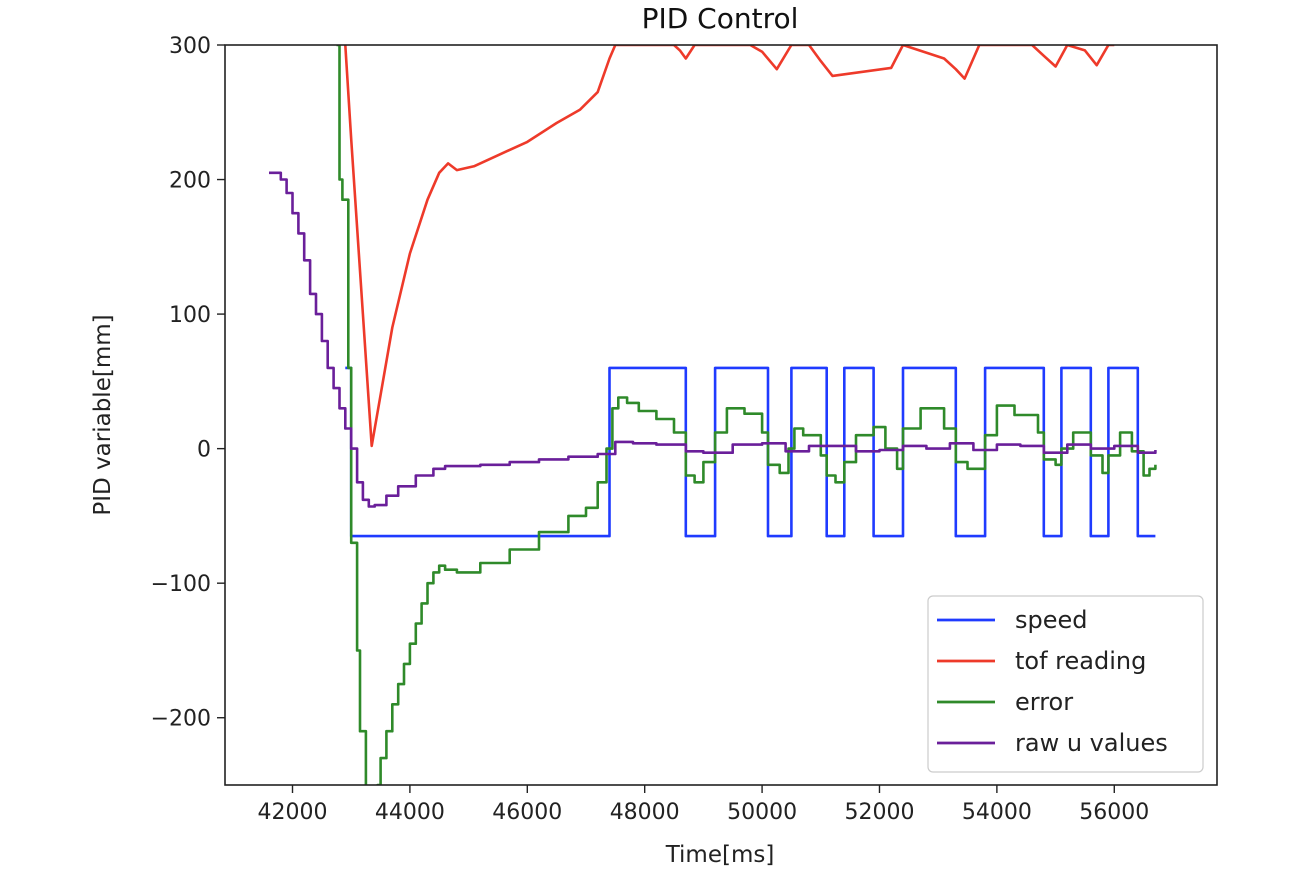 This screenshot has width=1302, height=878. What do you see at coordinates (410, 812) in the screenshot?
I see `x-tick-label: 44000` at bounding box center [410, 812].